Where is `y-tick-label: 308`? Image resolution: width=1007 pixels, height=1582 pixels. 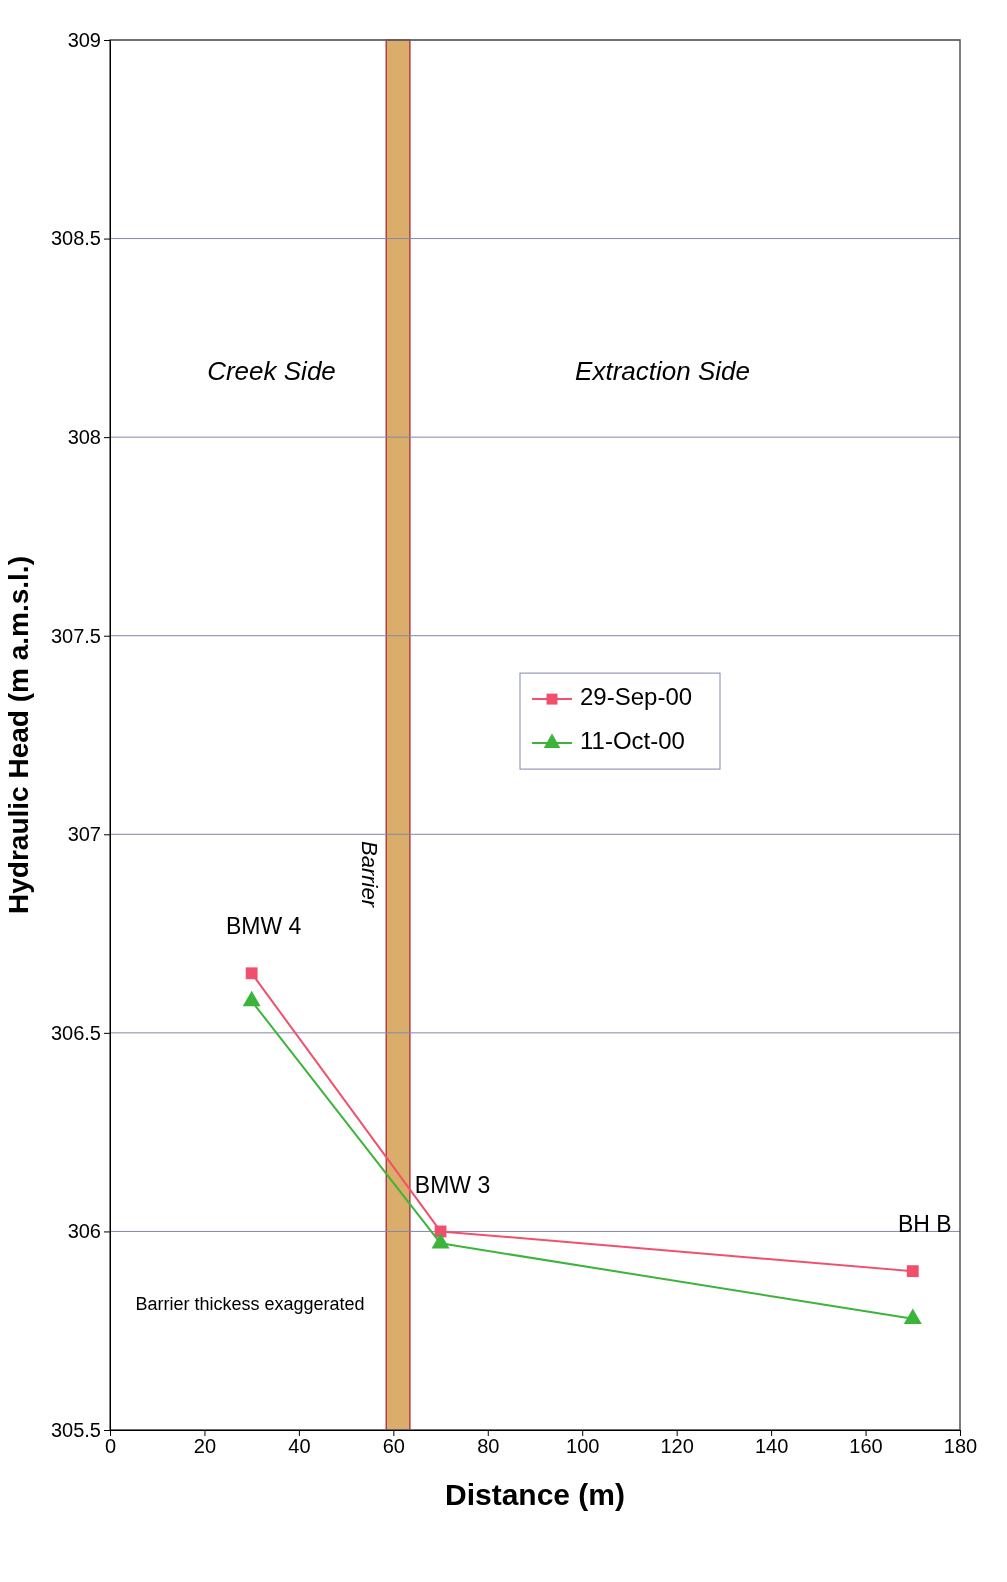 y-tick-label: 308 is located at coordinates (84, 437).